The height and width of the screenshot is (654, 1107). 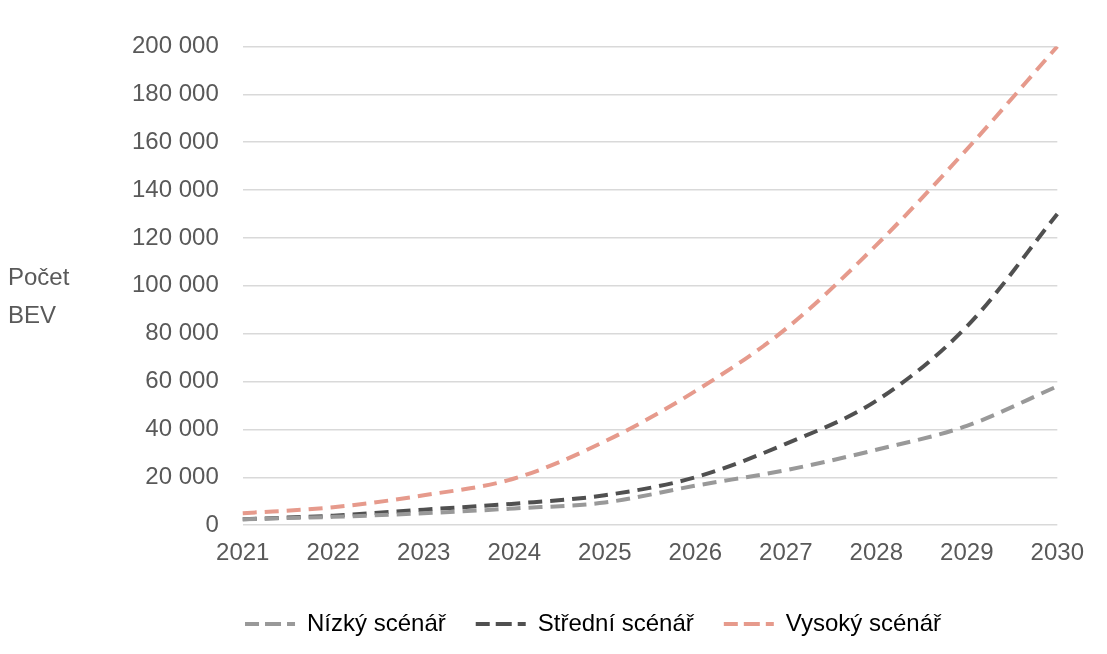 I want to click on y-tick-label: 20 000, so click(x=182, y=475).